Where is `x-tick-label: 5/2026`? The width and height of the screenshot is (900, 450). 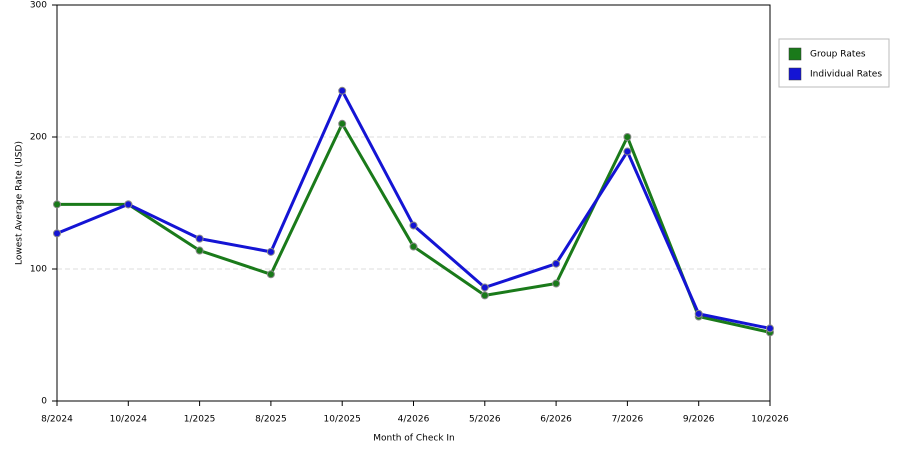
x-tick-label: 5/2026 is located at coordinates (485, 420).